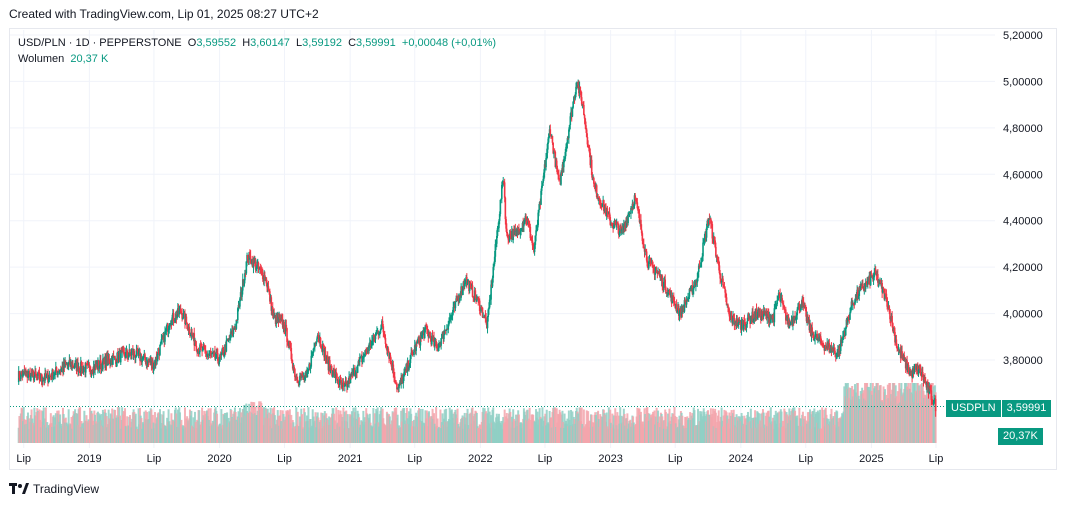 Image resolution: width=1067 pixels, height=507 pixels. What do you see at coordinates (1026, 408) in the screenshot?
I see `price-tag: 3,59991` at bounding box center [1026, 408].